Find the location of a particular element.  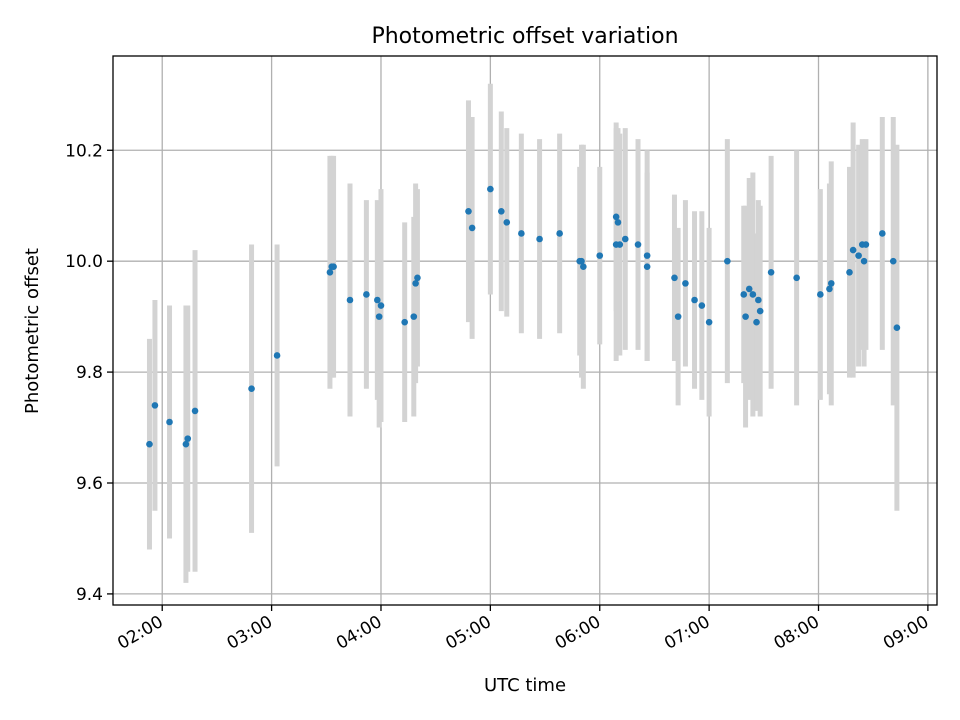

x-tick-label: 03:00 is located at coordinates (250, 633).